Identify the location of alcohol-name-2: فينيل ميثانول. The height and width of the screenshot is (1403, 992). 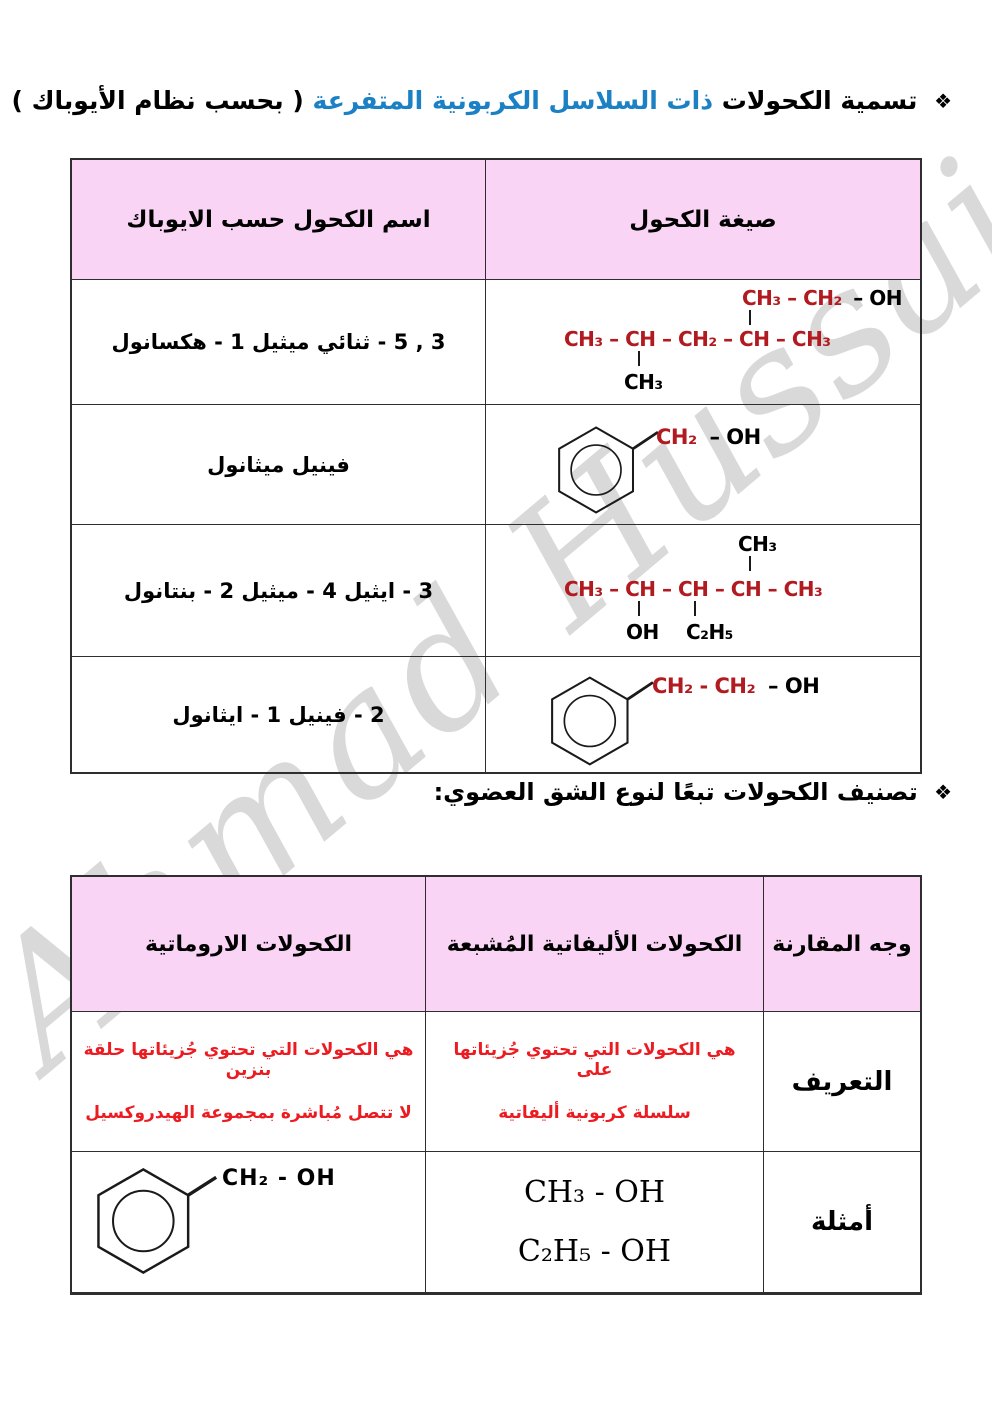
(279, 465).